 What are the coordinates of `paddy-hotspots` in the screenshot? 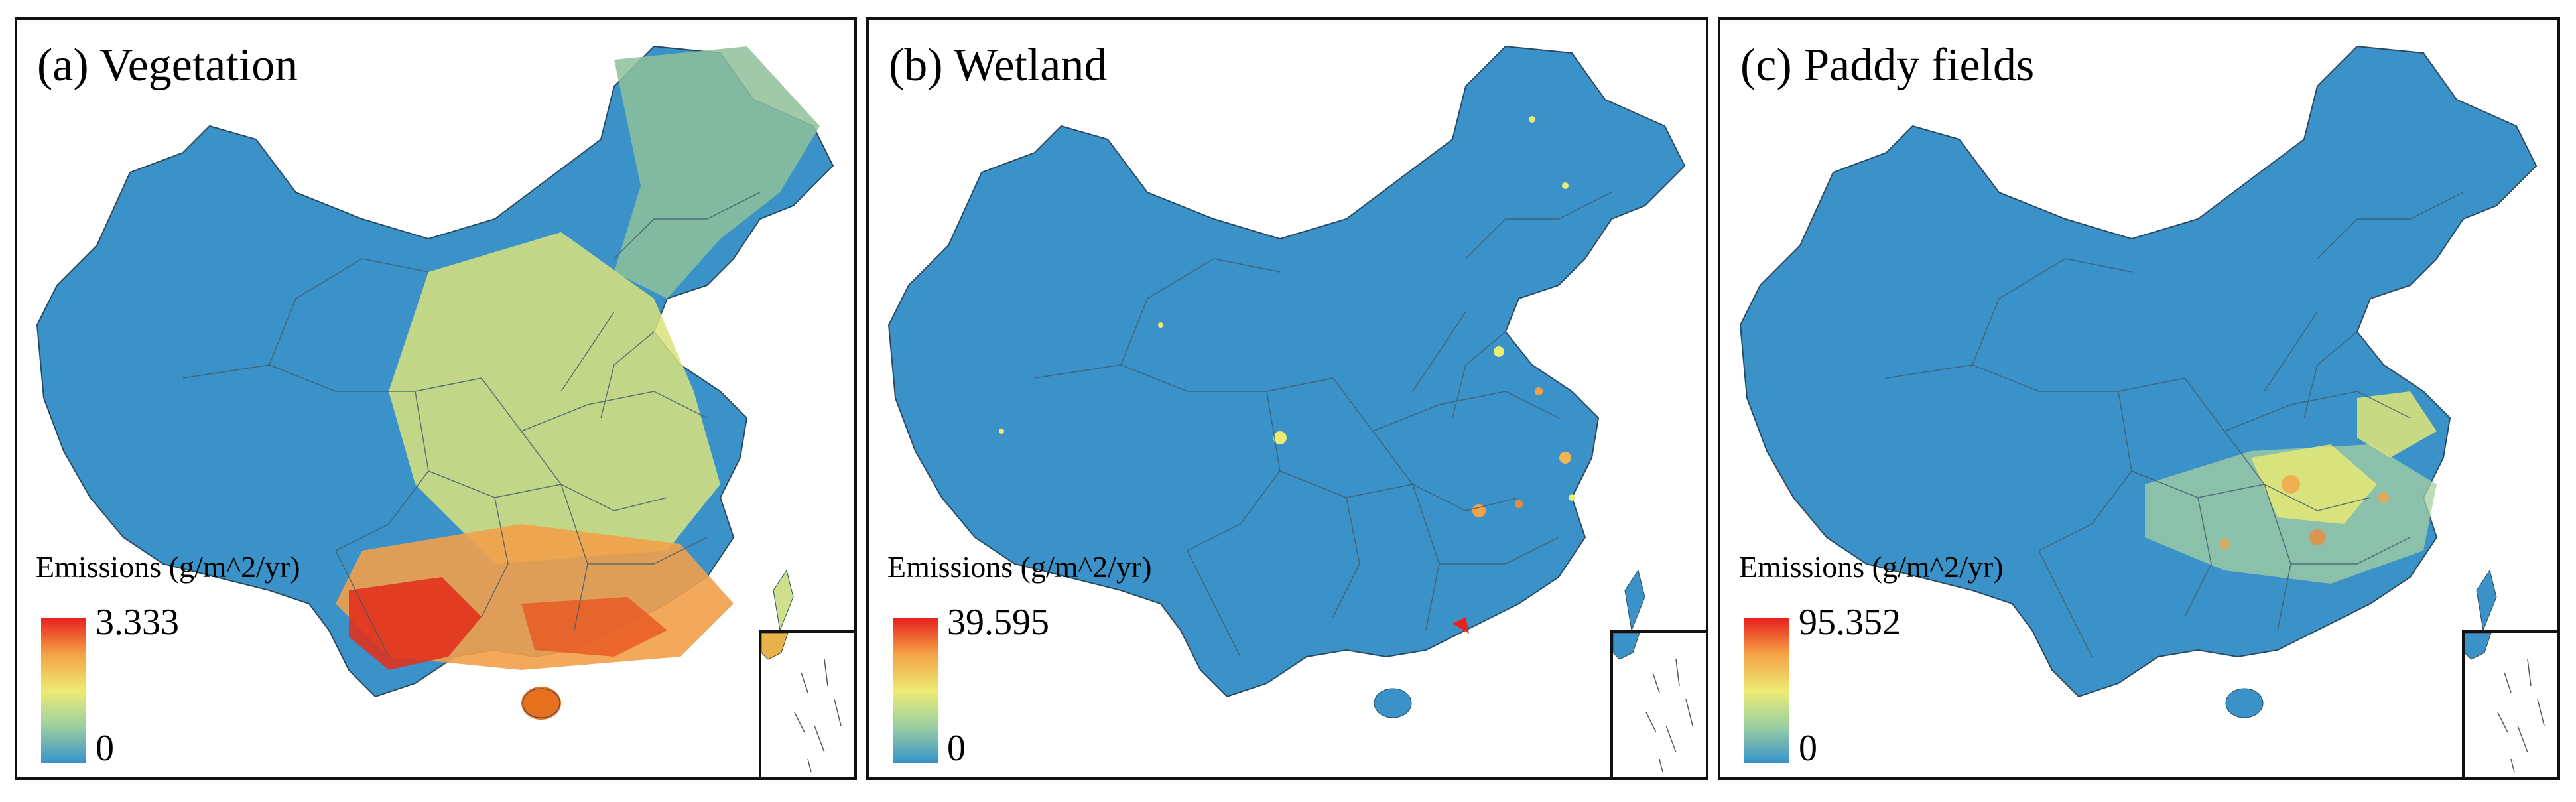 It's located at (2291, 488).